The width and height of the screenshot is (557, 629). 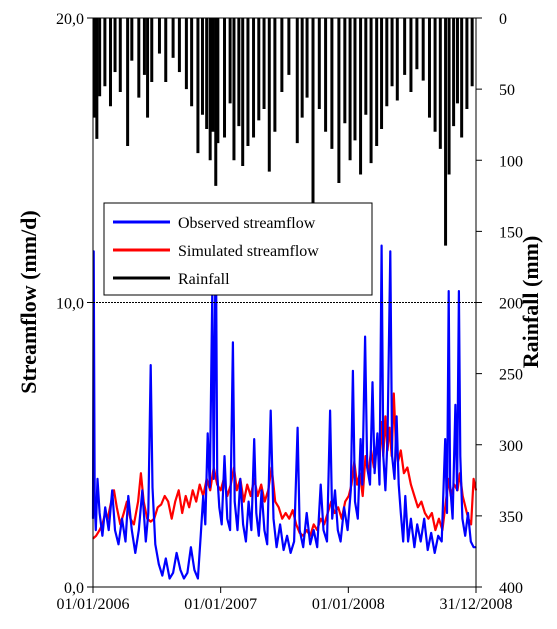 What do you see at coordinates (204, 279) in the screenshot?
I see `legend-label-rainfall: Rainfall` at bounding box center [204, 279].